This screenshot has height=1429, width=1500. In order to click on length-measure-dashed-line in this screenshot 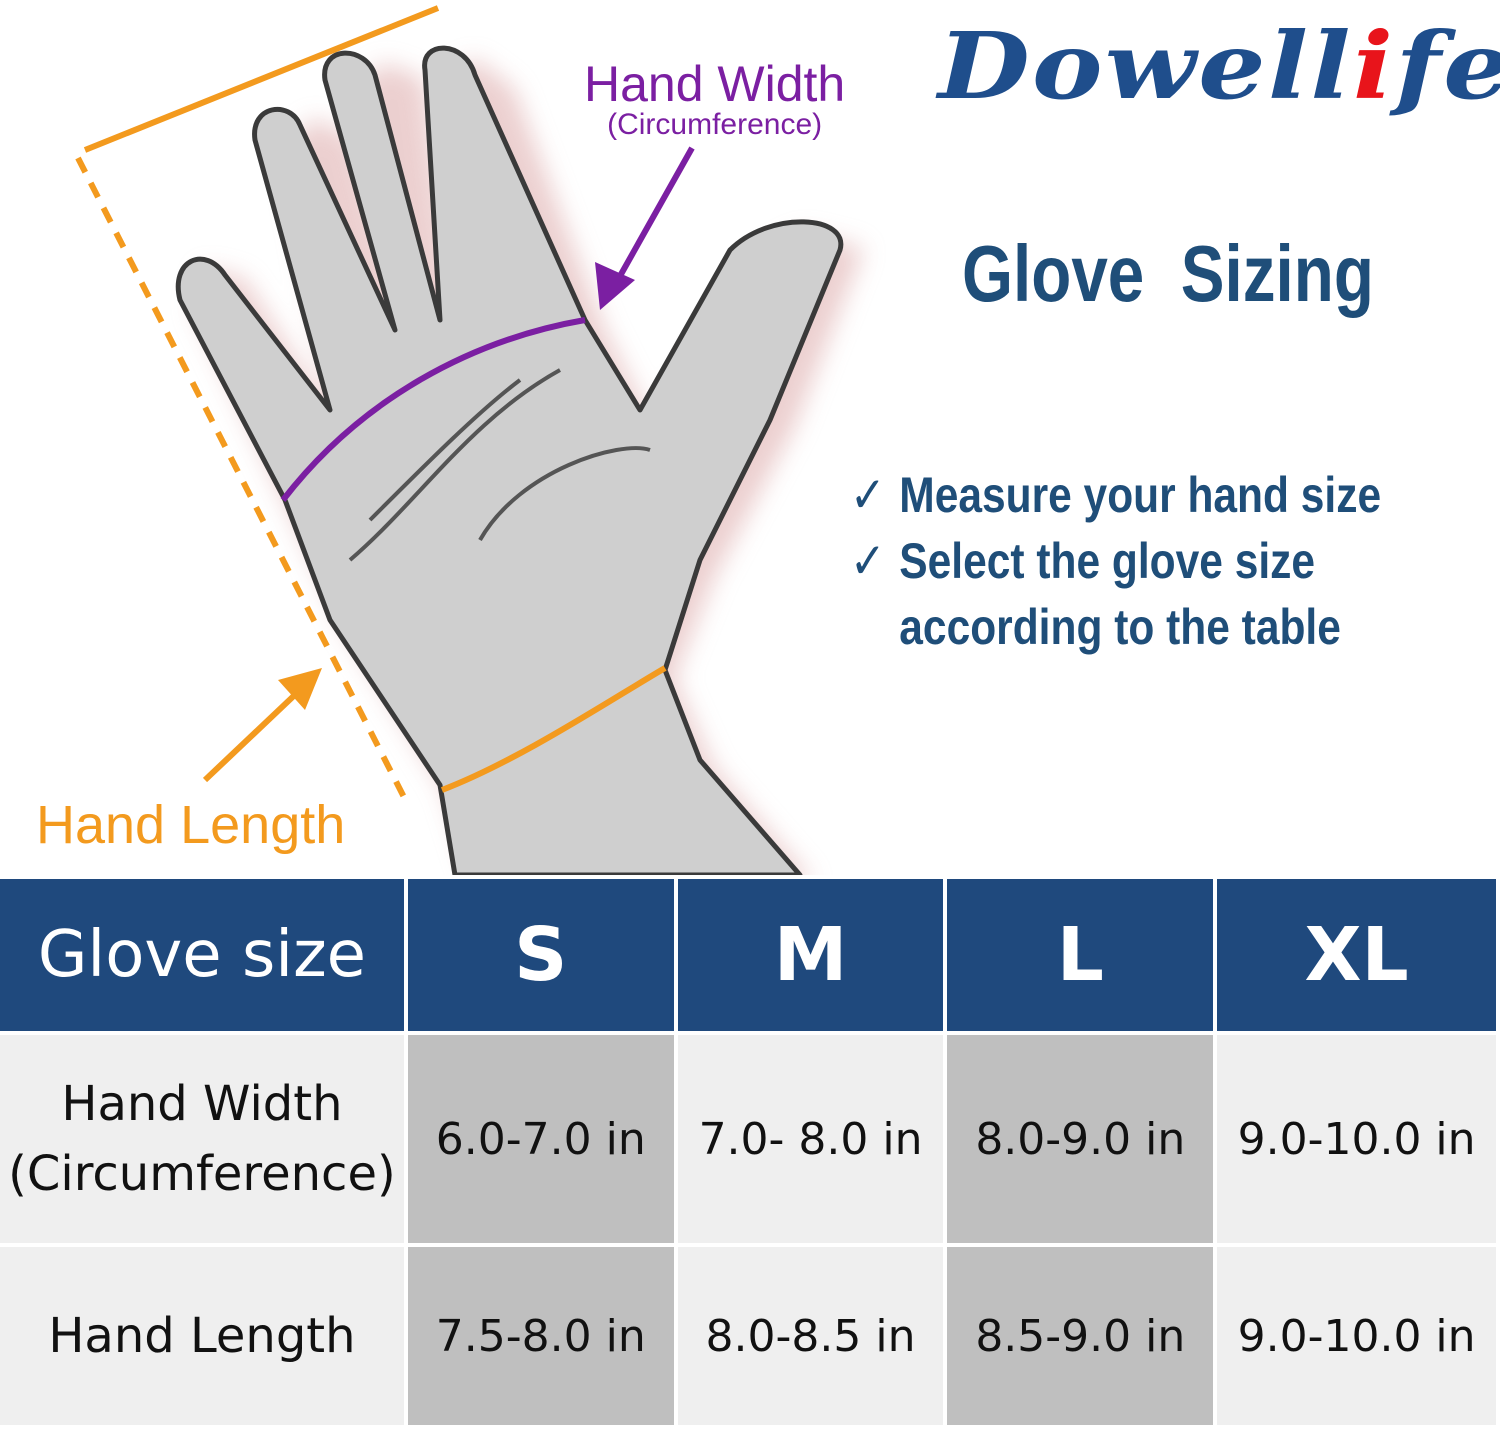, I will do `click(243, 481)`.